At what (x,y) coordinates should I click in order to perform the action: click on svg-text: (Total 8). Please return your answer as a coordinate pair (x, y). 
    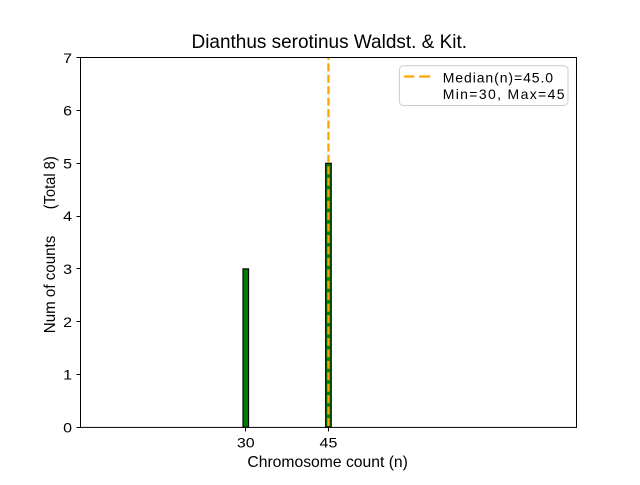
    Looking at the image, I should click on (50, 182).